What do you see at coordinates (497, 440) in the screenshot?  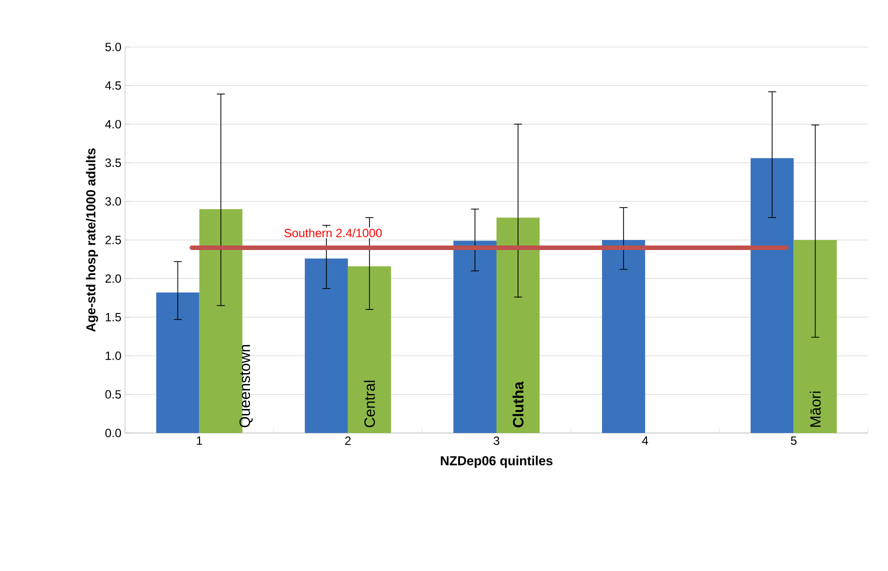 I see `x-tick-label: 3` at bounding box center [497, 440].